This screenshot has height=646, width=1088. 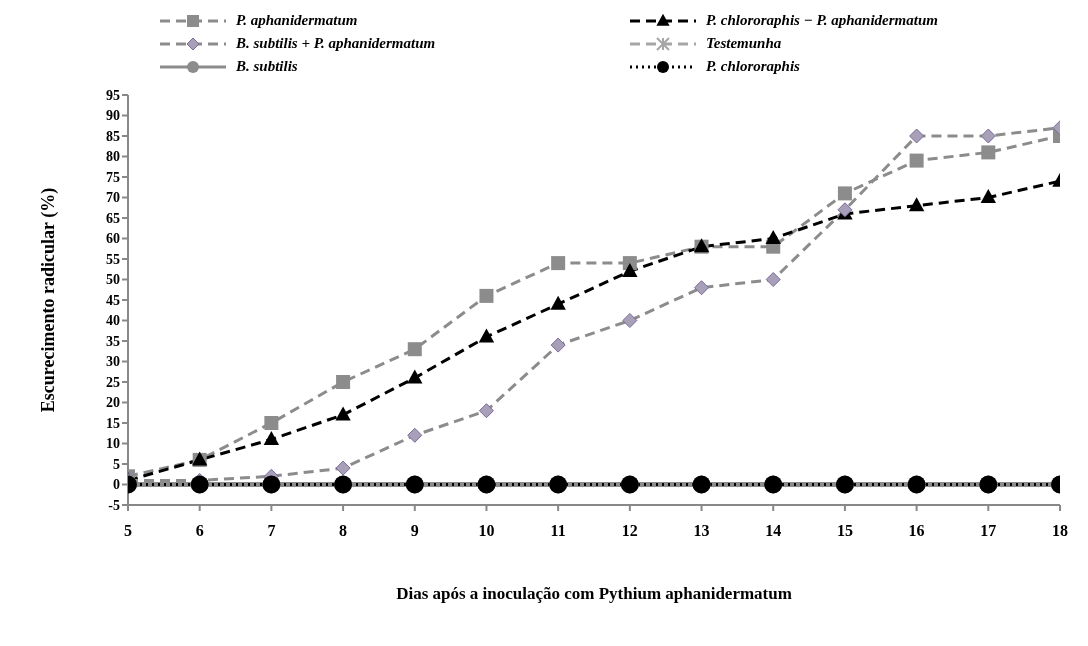 What do you see at coordinates (113, 300) in the screenshot?
I see `y-tick-label: 45` at bounding box center [113, 300].